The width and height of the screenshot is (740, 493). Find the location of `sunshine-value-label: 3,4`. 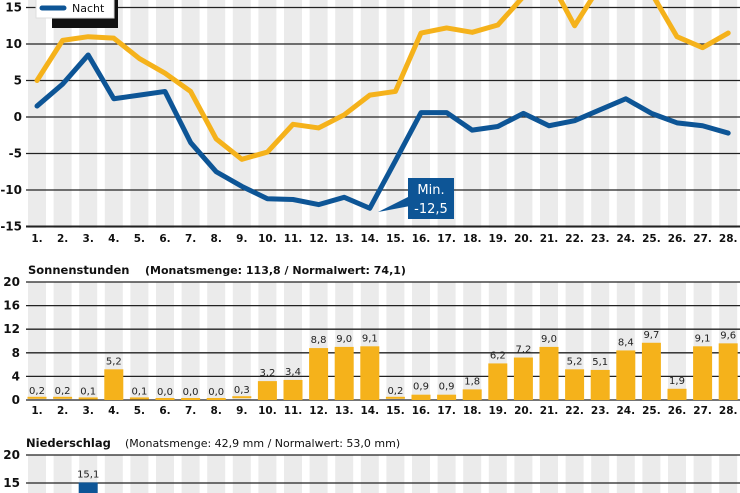

sunshine-value-label: 3,4 is located at coordinates (293, 372).